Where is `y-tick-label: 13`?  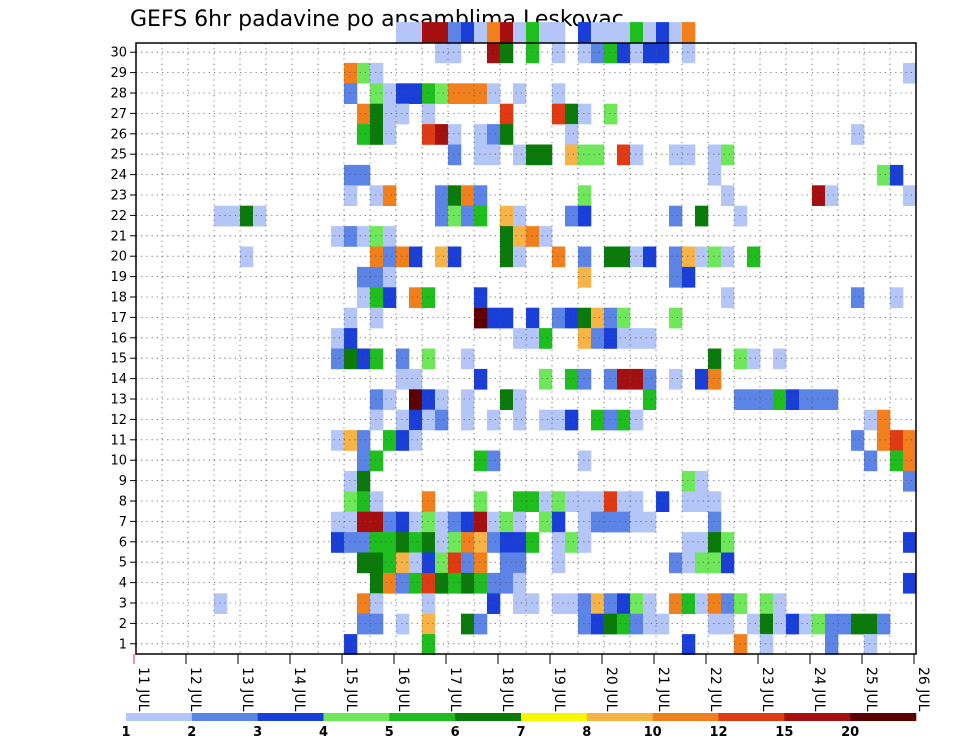 y-tick-label: 13 is located at coordinates (118, 400).